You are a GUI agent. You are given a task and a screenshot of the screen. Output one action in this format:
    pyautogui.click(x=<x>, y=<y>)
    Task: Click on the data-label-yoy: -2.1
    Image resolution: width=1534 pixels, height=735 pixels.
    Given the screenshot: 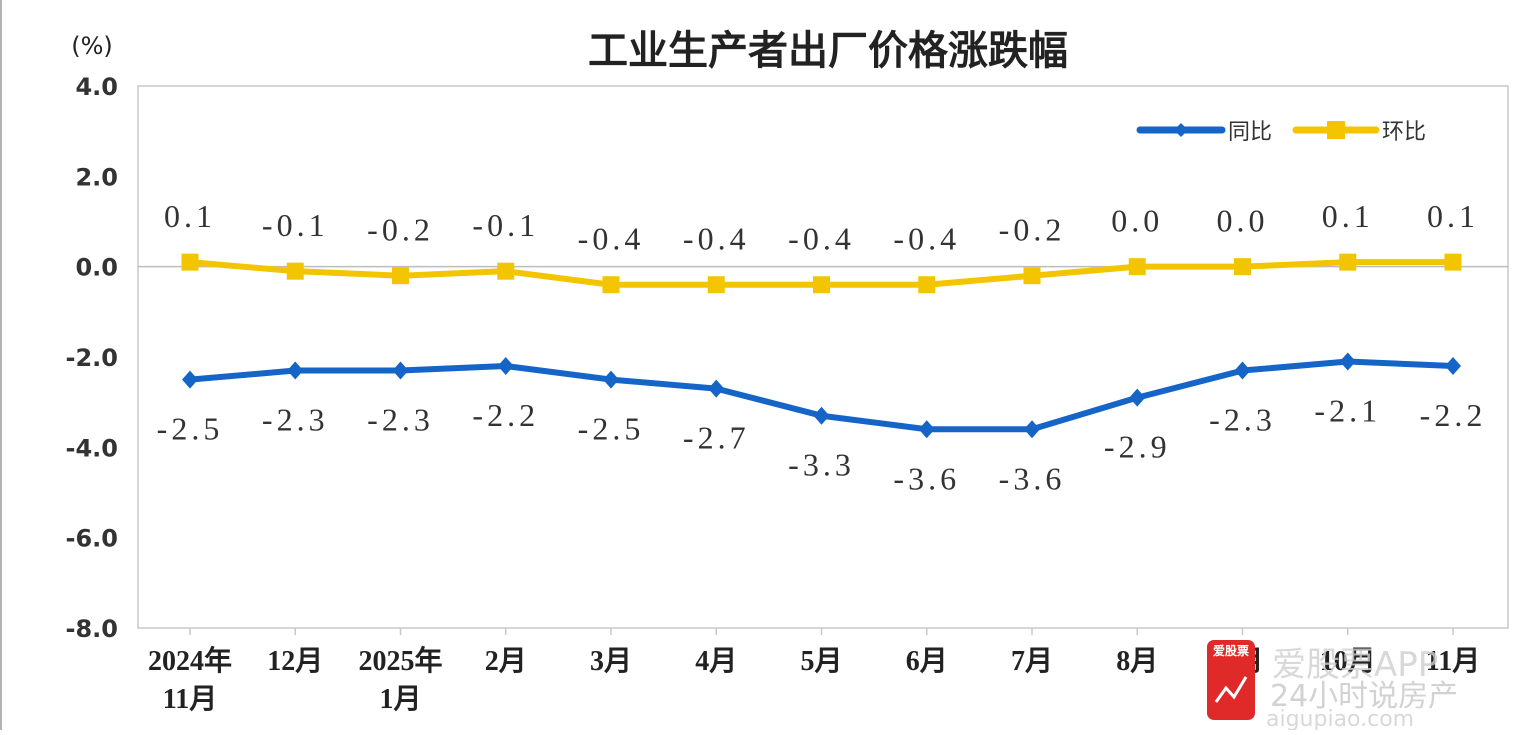 What is the action you would take?
    pyautogui.click(x=1347, y=411)
    